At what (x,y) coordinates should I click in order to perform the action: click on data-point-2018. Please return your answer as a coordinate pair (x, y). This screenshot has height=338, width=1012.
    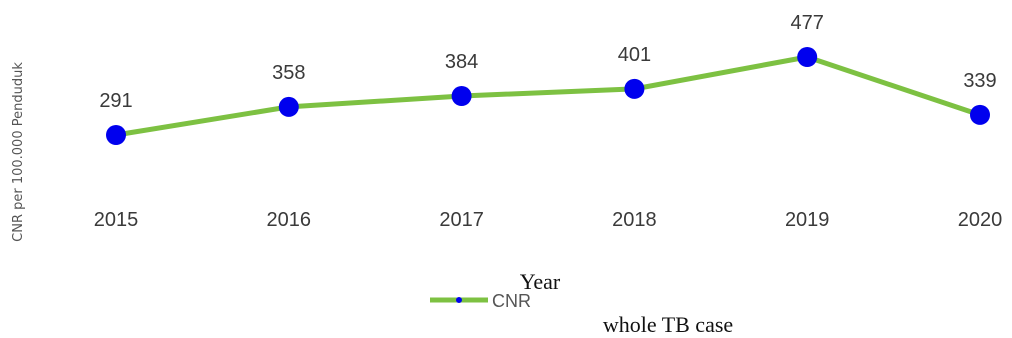
    Looking at the image, I should click on (634, 88).